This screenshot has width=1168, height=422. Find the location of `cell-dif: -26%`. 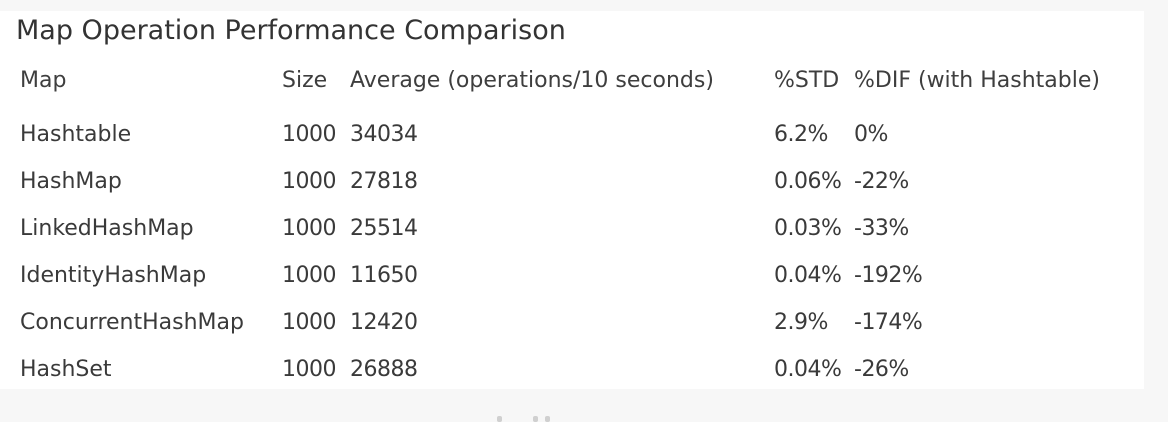

cell-dif: -26% is located at coordinates (881, 369).